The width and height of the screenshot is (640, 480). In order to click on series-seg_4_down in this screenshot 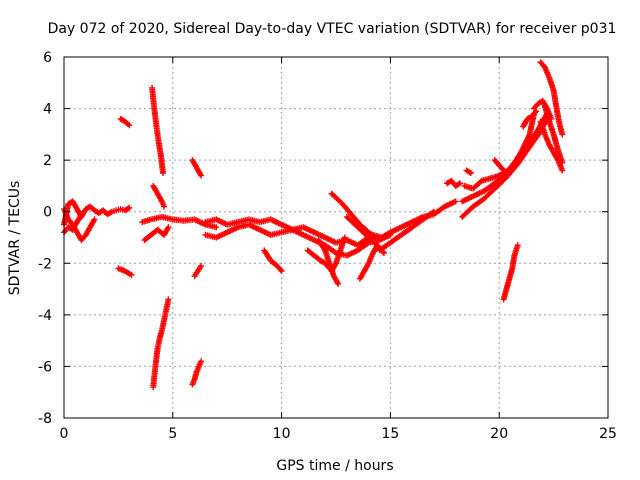, I will do `click(161, 343)`.